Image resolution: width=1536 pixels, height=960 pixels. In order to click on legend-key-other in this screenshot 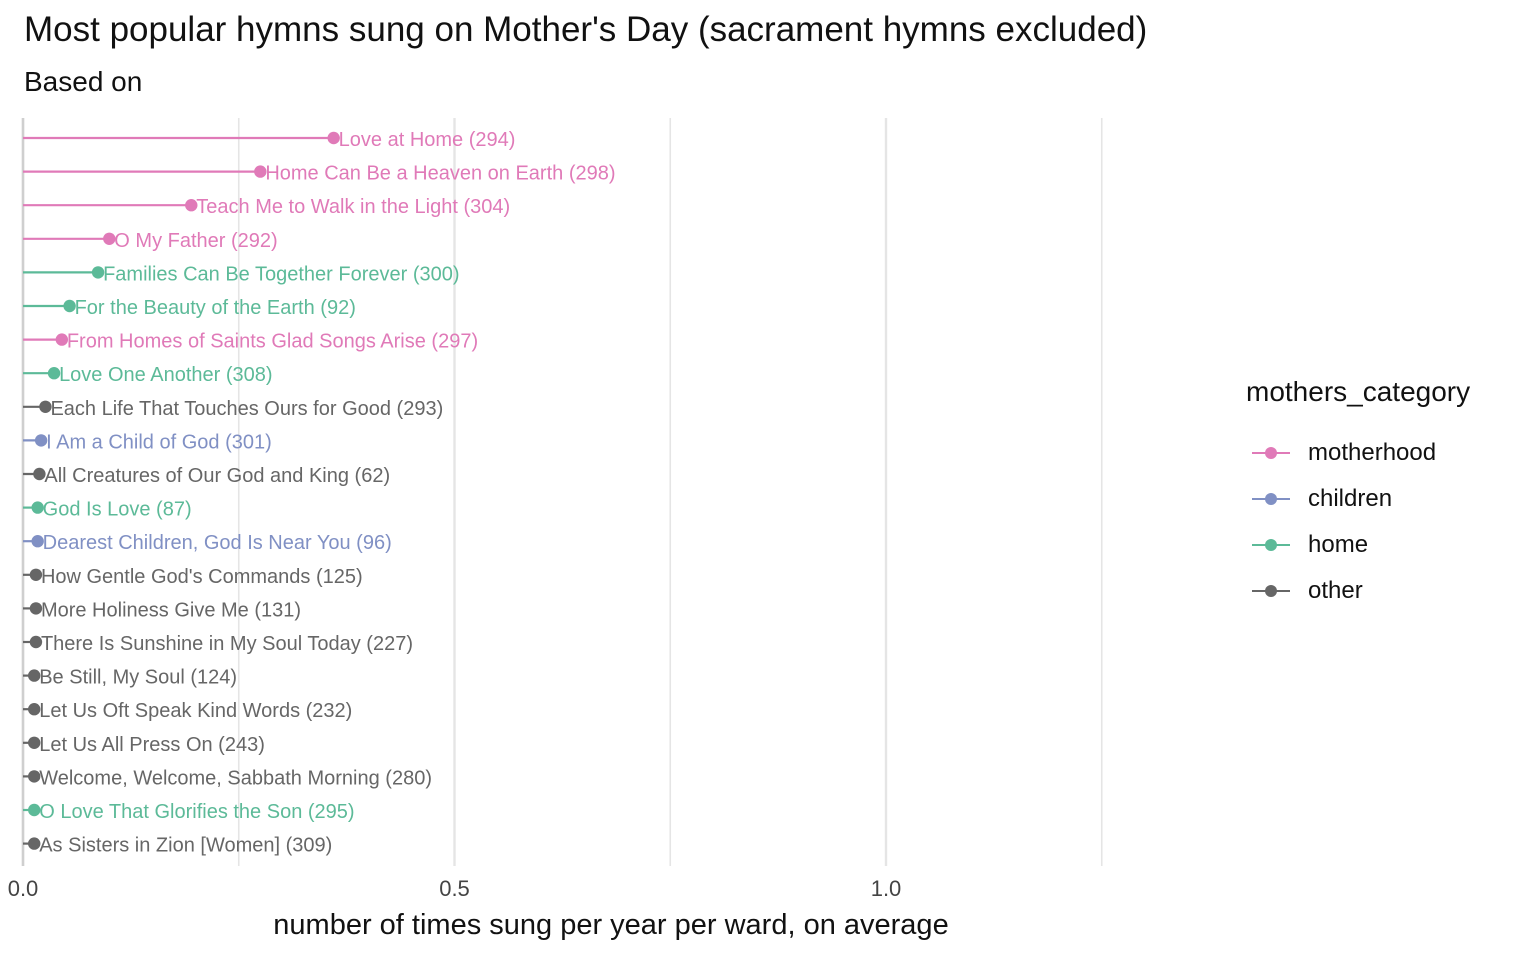, I will do `click(1271, 591)`.